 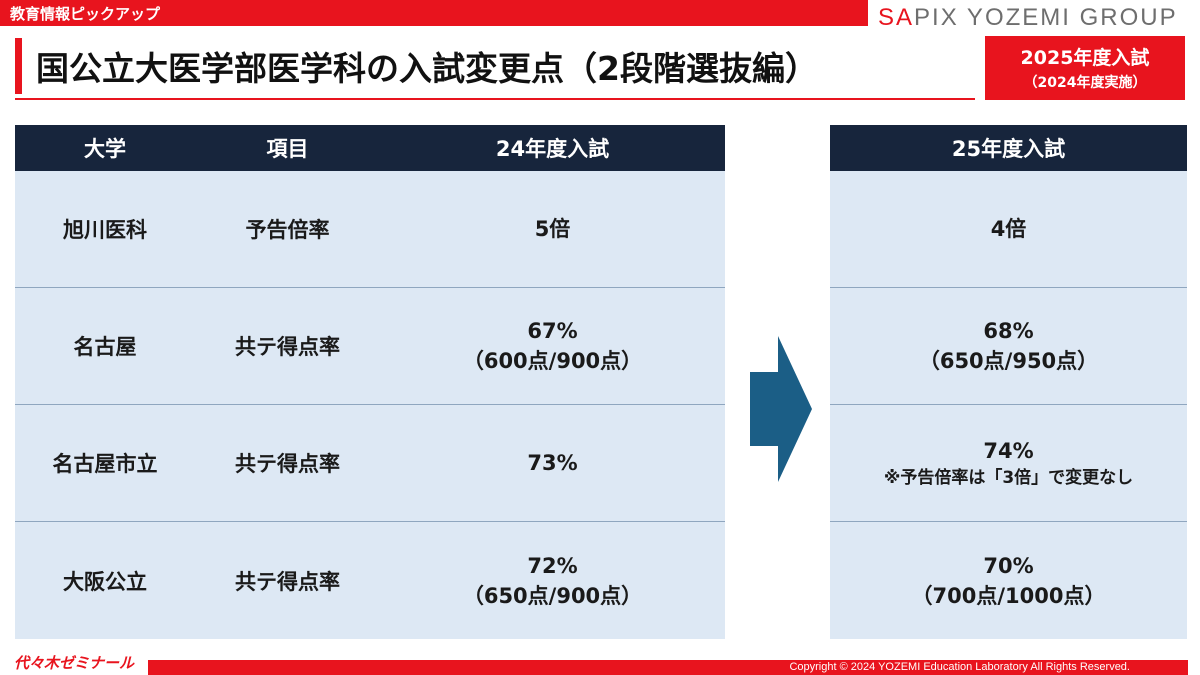 What do you see at coordinates (434, 13) in the screenshot?
I see `top-bar: 教育情報ピックアップ` at bounding box center [434, 13].